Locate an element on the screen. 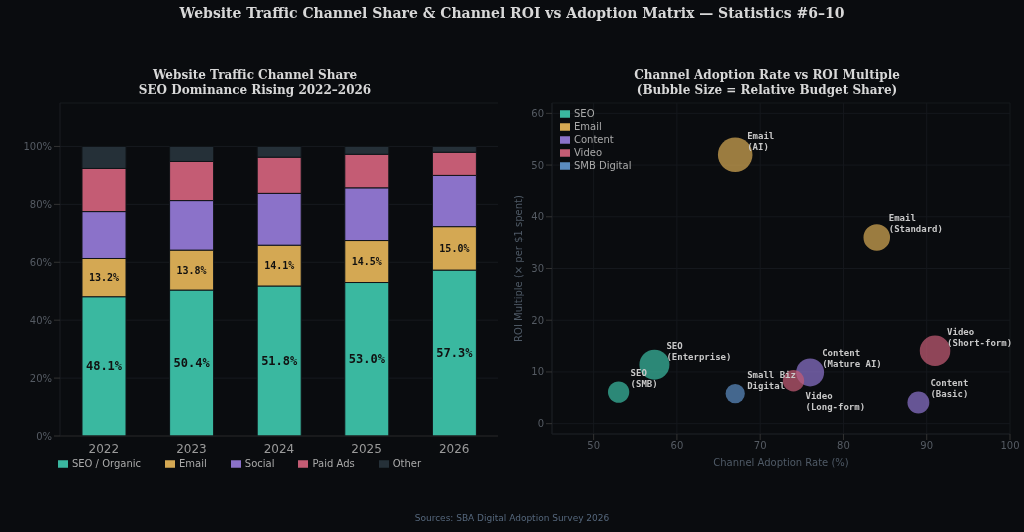 Image resolution: width=1024 pixels, height=532 pixels. legend-label: Social is located at coordinates (259, 463).